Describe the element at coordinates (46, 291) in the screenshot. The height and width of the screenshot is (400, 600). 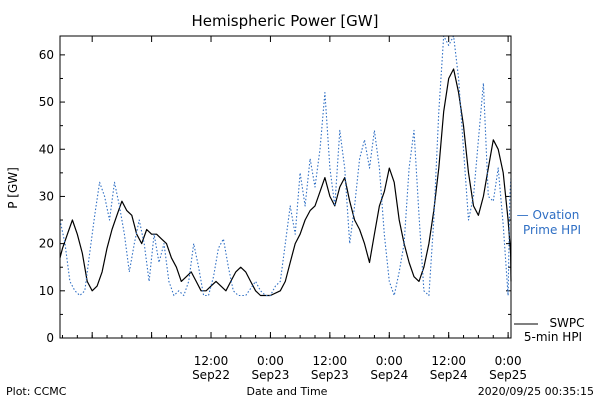
I see `y-tick-label: 10` at that location.